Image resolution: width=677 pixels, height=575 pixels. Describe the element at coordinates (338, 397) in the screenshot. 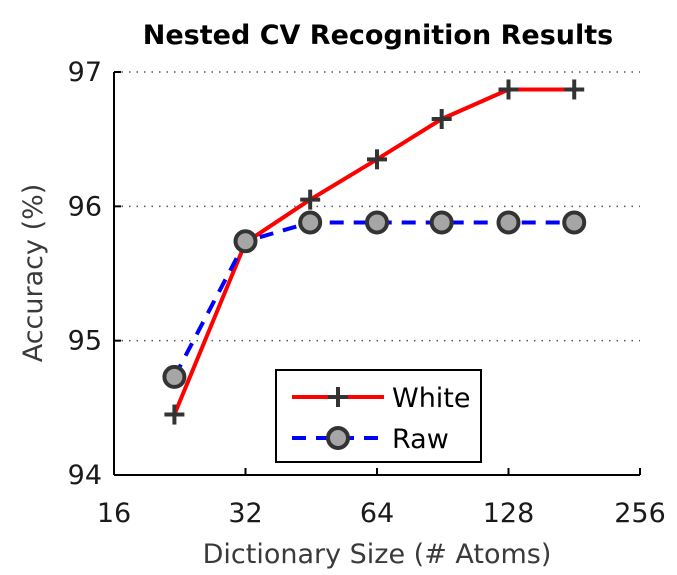

I see `legend-white-marker` at that location.